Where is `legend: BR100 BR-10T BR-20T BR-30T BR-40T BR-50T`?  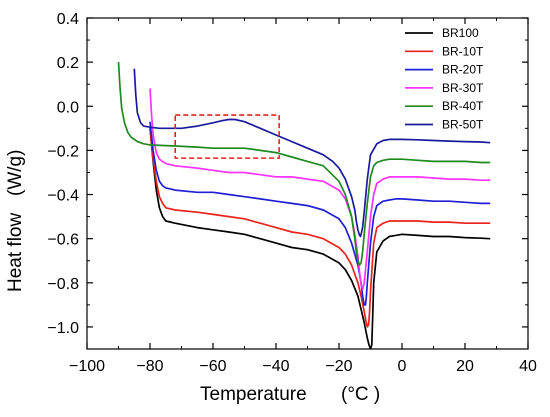
legend: BR100 BR-10T BR-20T BR-30T BR-40T BR-50T is located at coordinates (444, 79).